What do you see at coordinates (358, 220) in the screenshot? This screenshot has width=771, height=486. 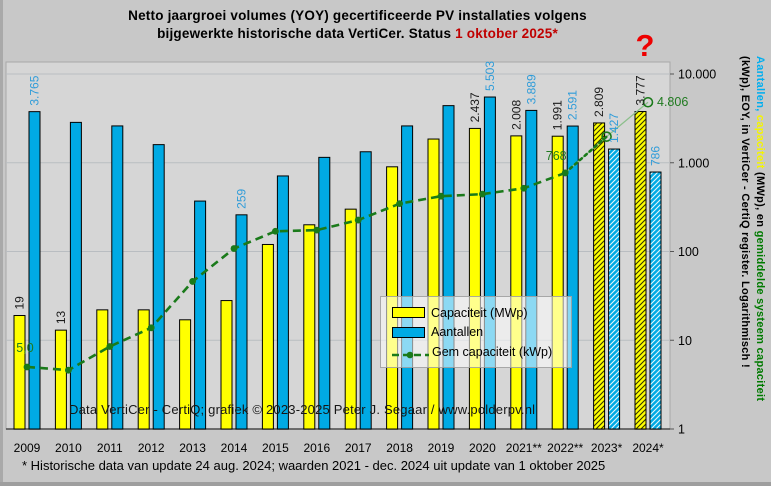 I see `gem-marker-2017` at bounding box center [358, 220].